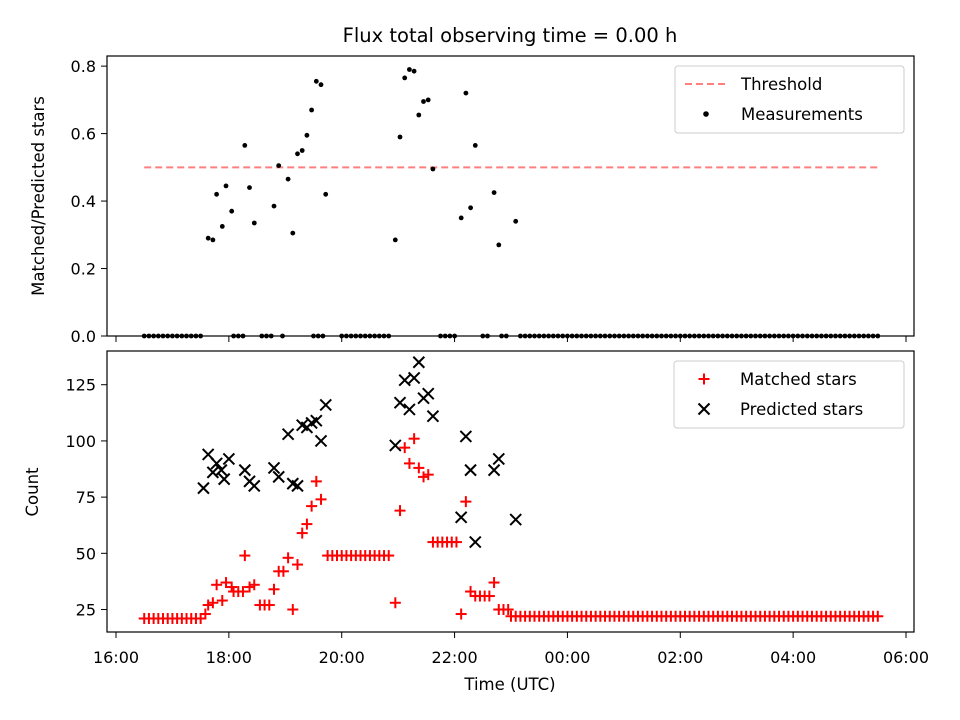 This screenshot has height=720, width=960. I want to click on legend-measurements-label: Measurements, so click(802, 114).